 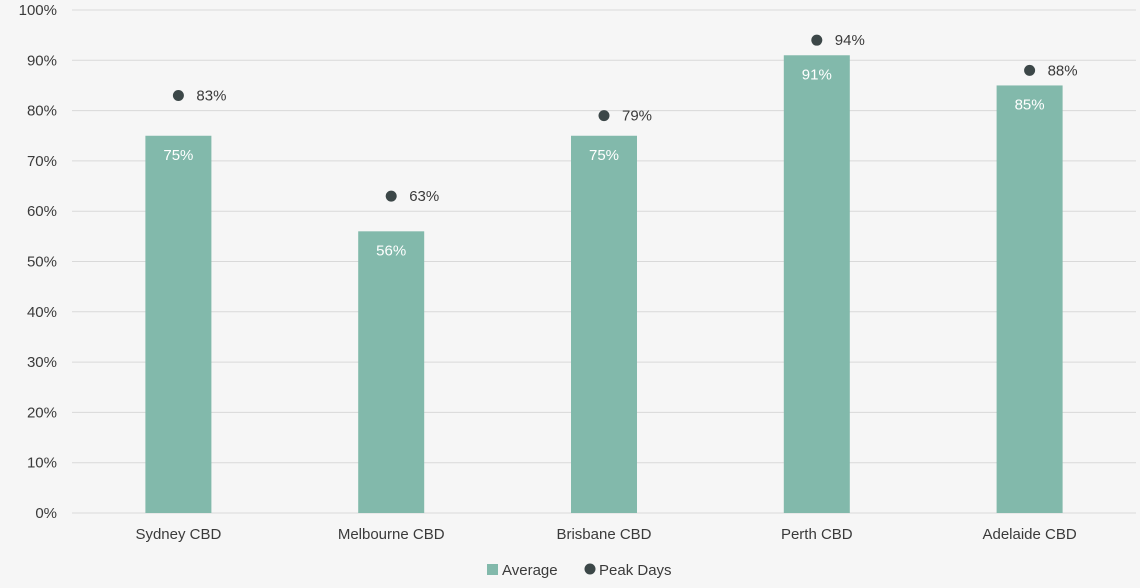 I want to click on peak-days-value-label: 79%, so click(x=637, y=116).